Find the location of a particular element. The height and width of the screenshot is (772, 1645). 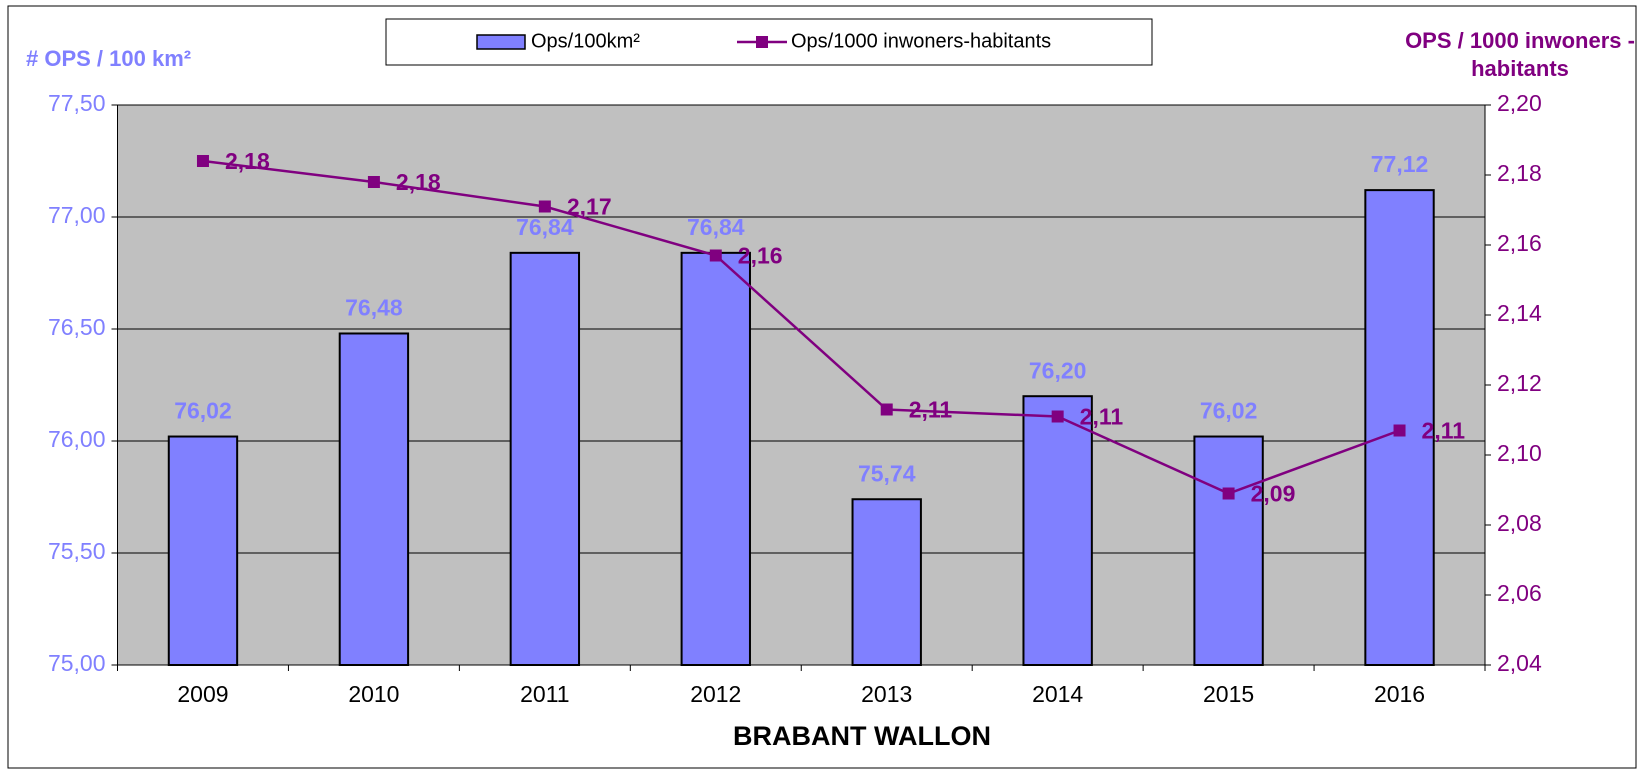

y-axis-title: # OPS / 100 km² is located at coordinates (108, 58).